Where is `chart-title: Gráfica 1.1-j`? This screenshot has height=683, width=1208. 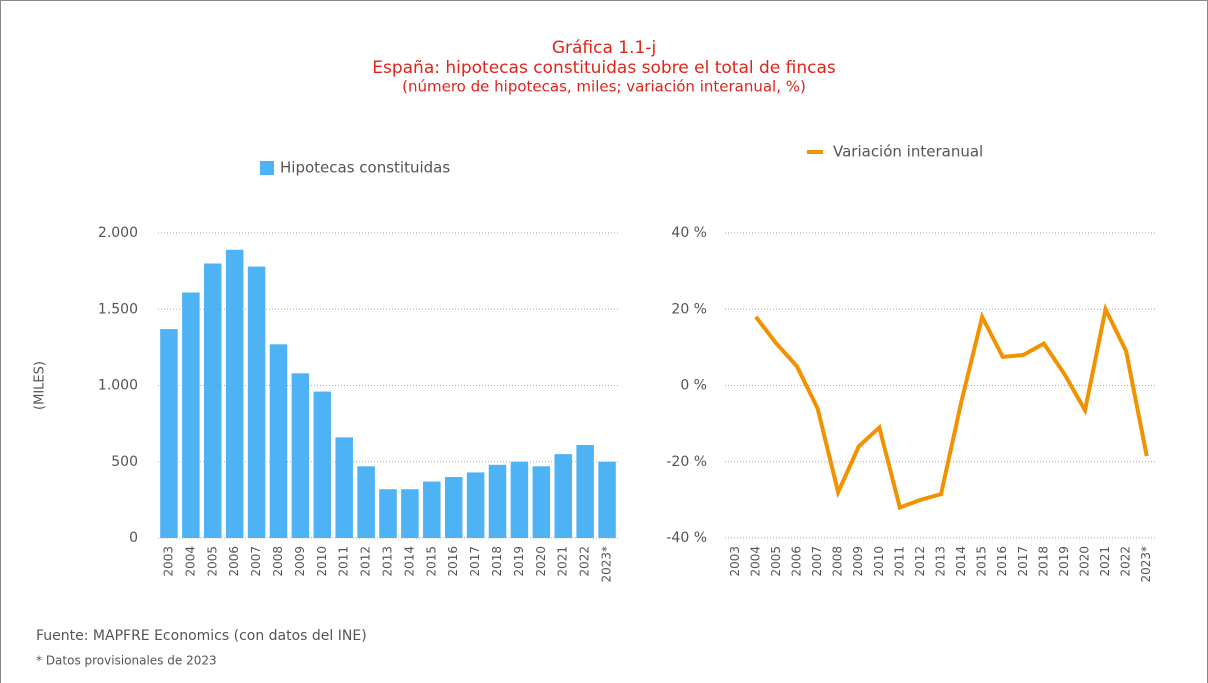 chart-title: Gráfica 1.1-j is located at coordinates (604, 48).